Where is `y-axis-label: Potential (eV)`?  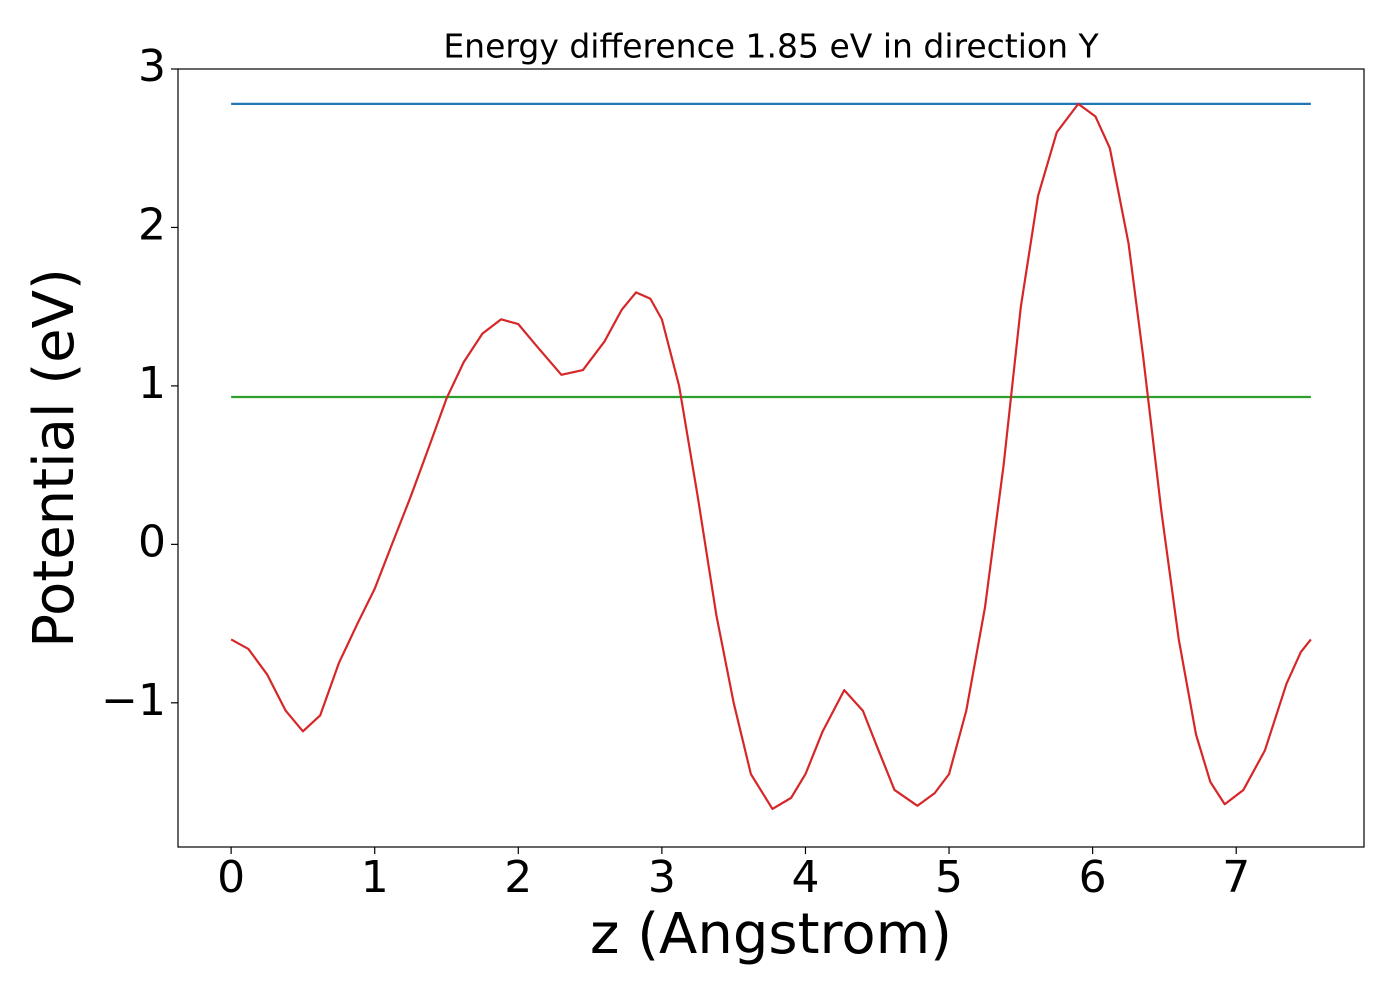
y-axis-label: Potential (eV) is located at coordinates (54, 458).